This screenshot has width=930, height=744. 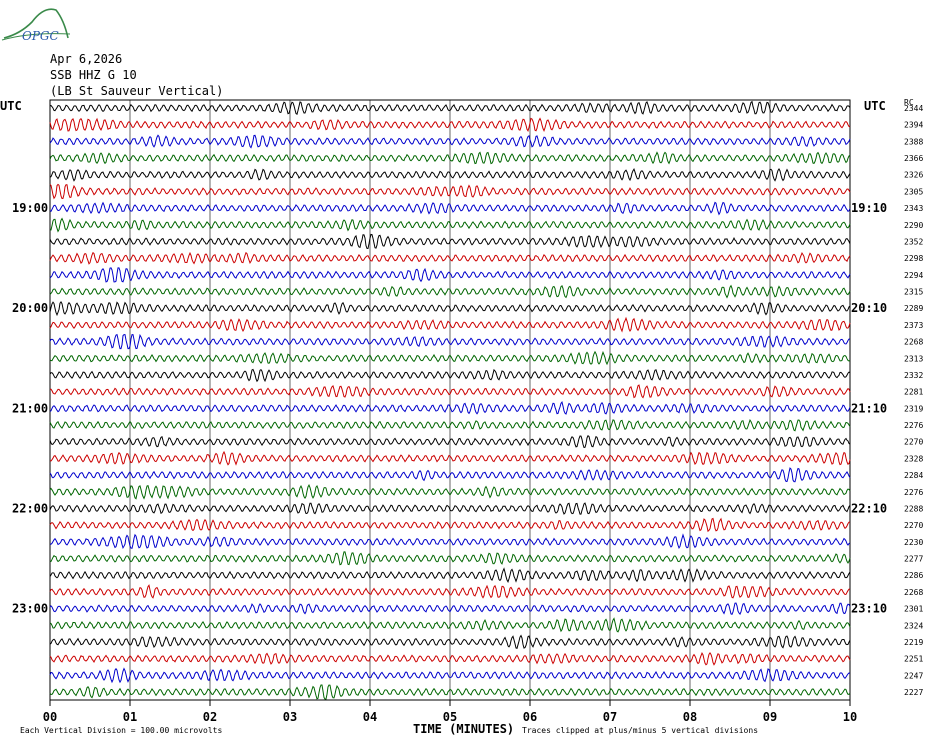 What do you see at coordinates (450, 717) in the screenshot?
I see `x-tick-label: 05` at bounding box center [450, 717].